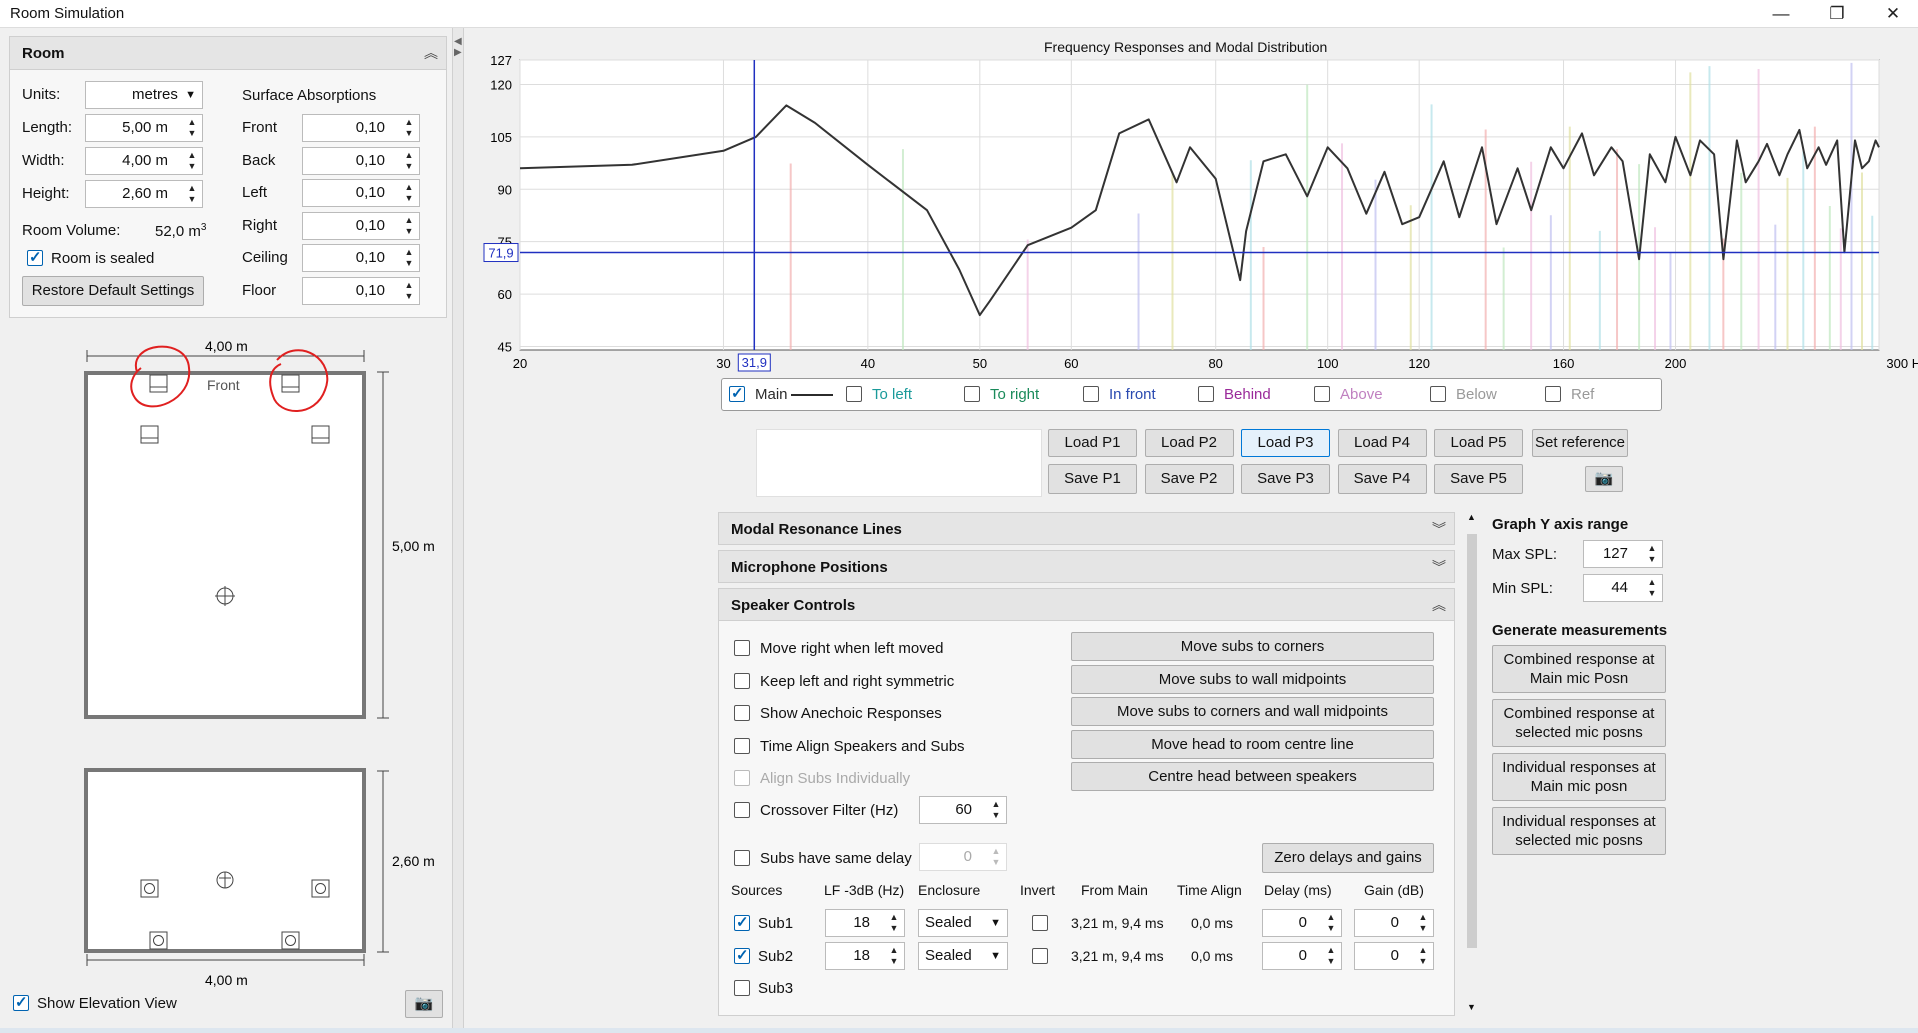 This screenshot has height=1033, width=1918. I want to click on same-delay-checkbox, so click(742, 858).